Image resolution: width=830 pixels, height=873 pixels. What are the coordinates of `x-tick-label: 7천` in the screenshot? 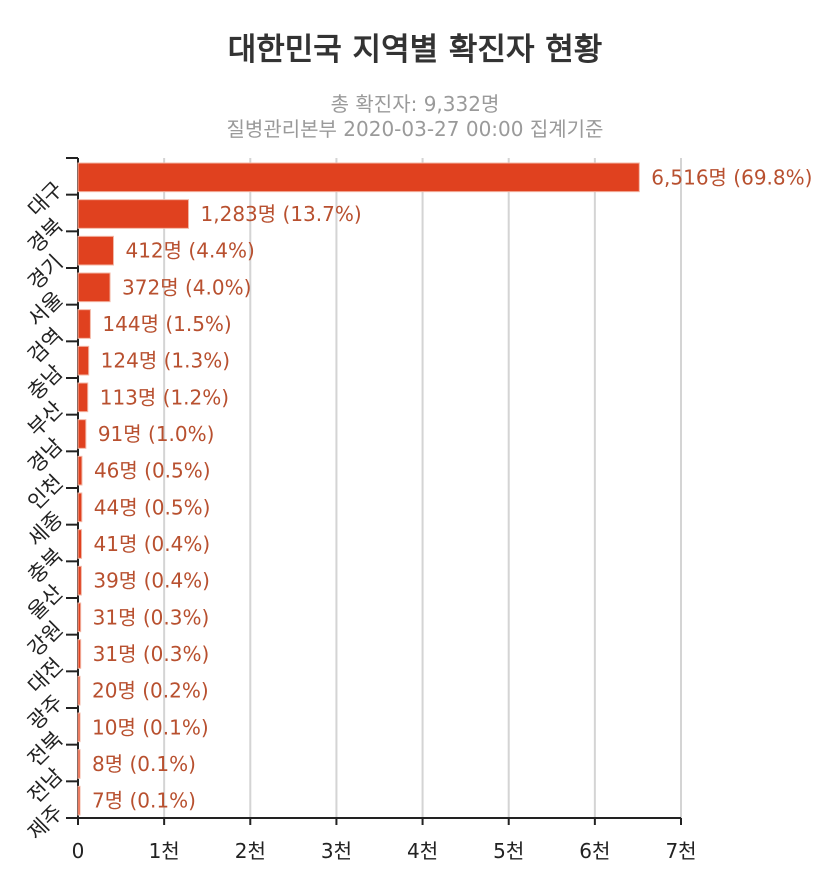 It's located at (680, 851).